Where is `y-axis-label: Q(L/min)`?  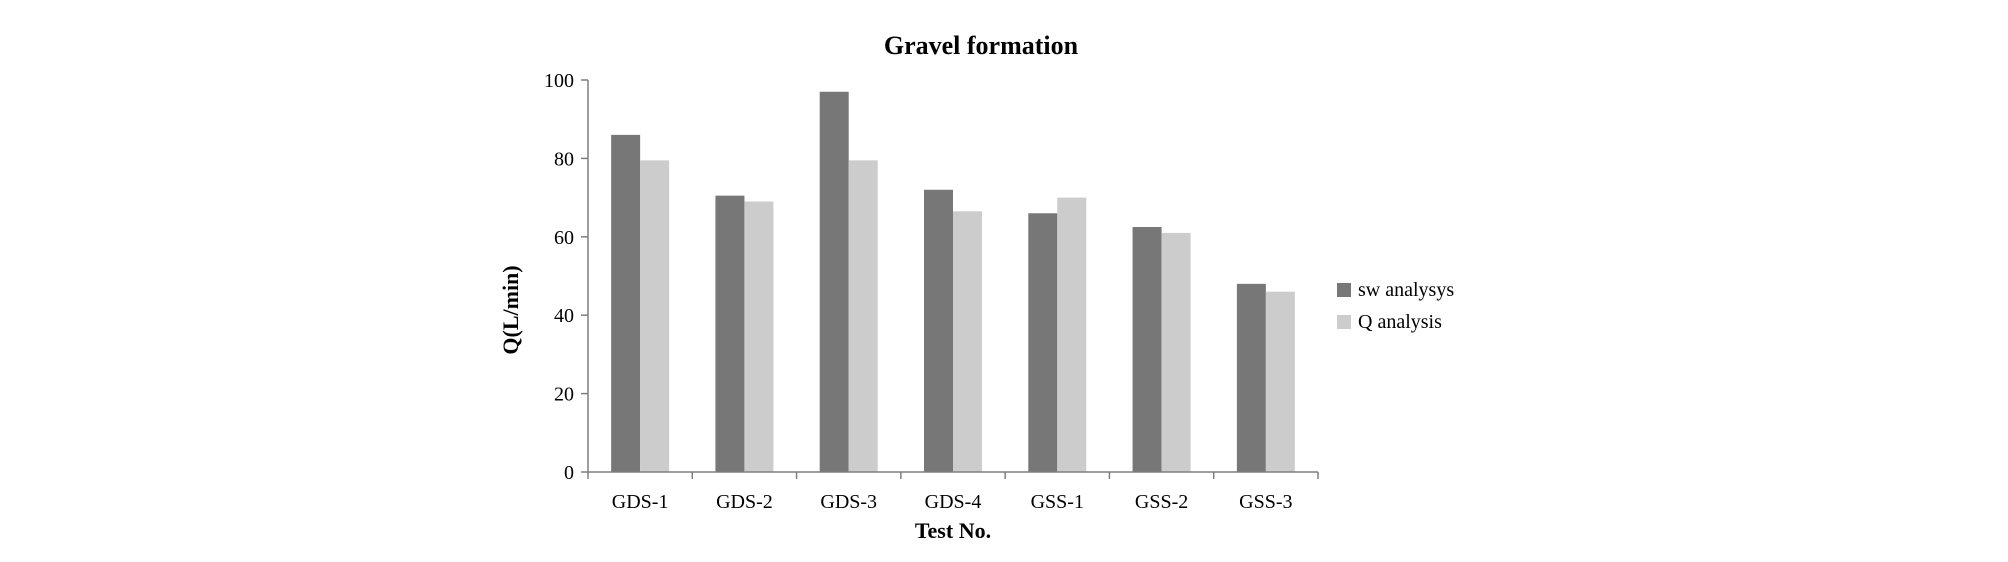
y-axis-label: Q(L/min) is located at coordinates (510, 309).